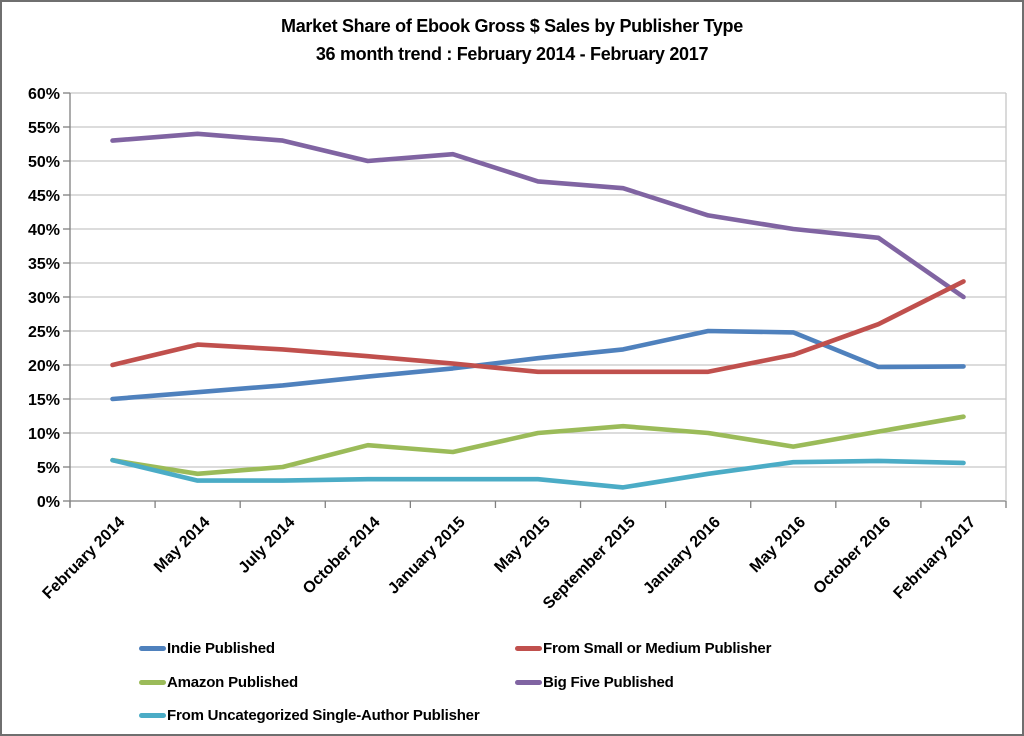 The width and height of the screenshot is (1024, 736). Describe the element at coordinates (44, 162) in the screenshot. I see `y-tick-label: 50%` at that location.